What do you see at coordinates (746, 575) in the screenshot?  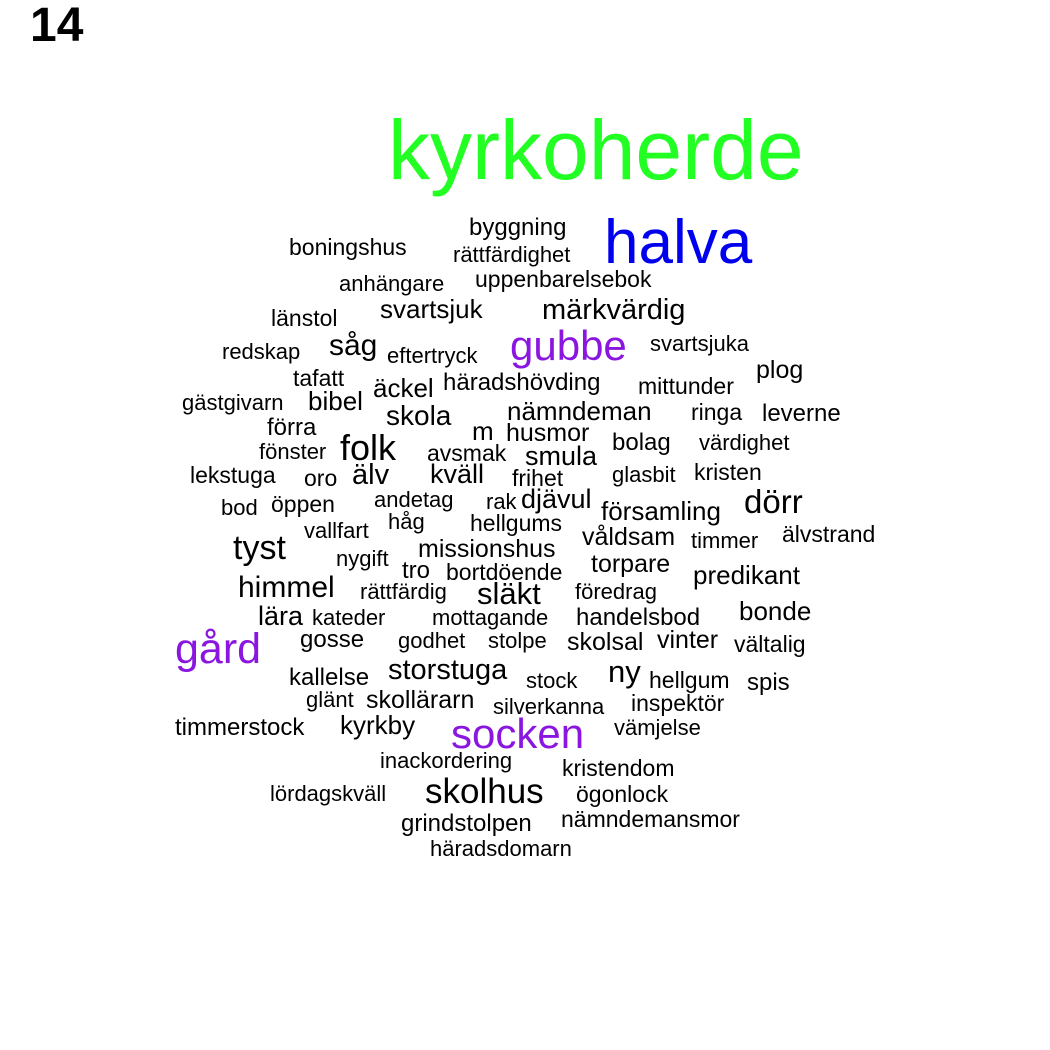 I see `word-predikant: predikant` at bounding box center [746, 575].